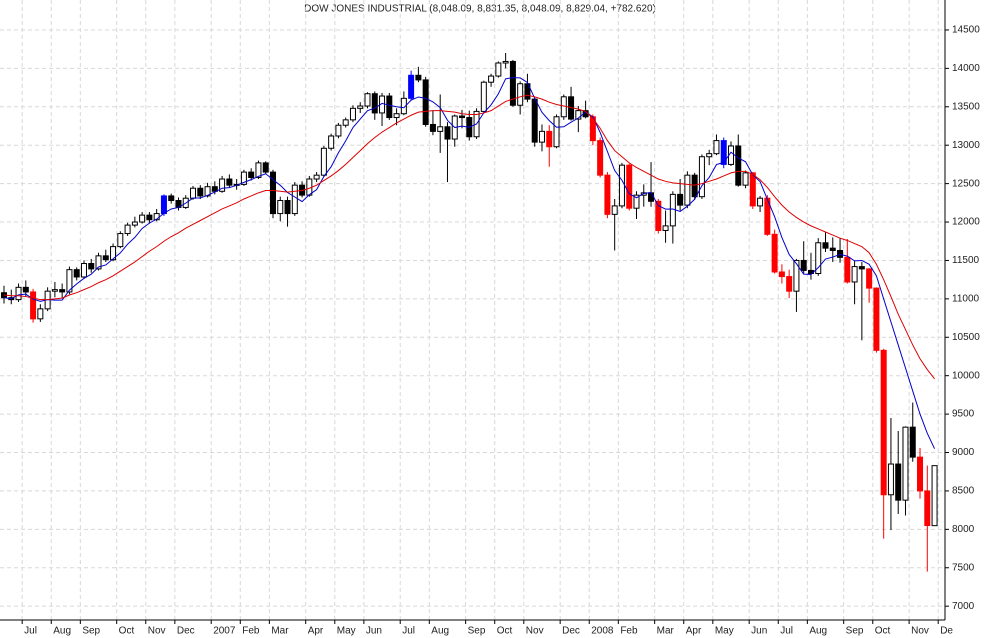 Image resolution: width=994 pixels, height=638 pixels. Describe the element at coordinates (963, 606) in the screenshot. I see `y-tick-label: 7000` at that location.